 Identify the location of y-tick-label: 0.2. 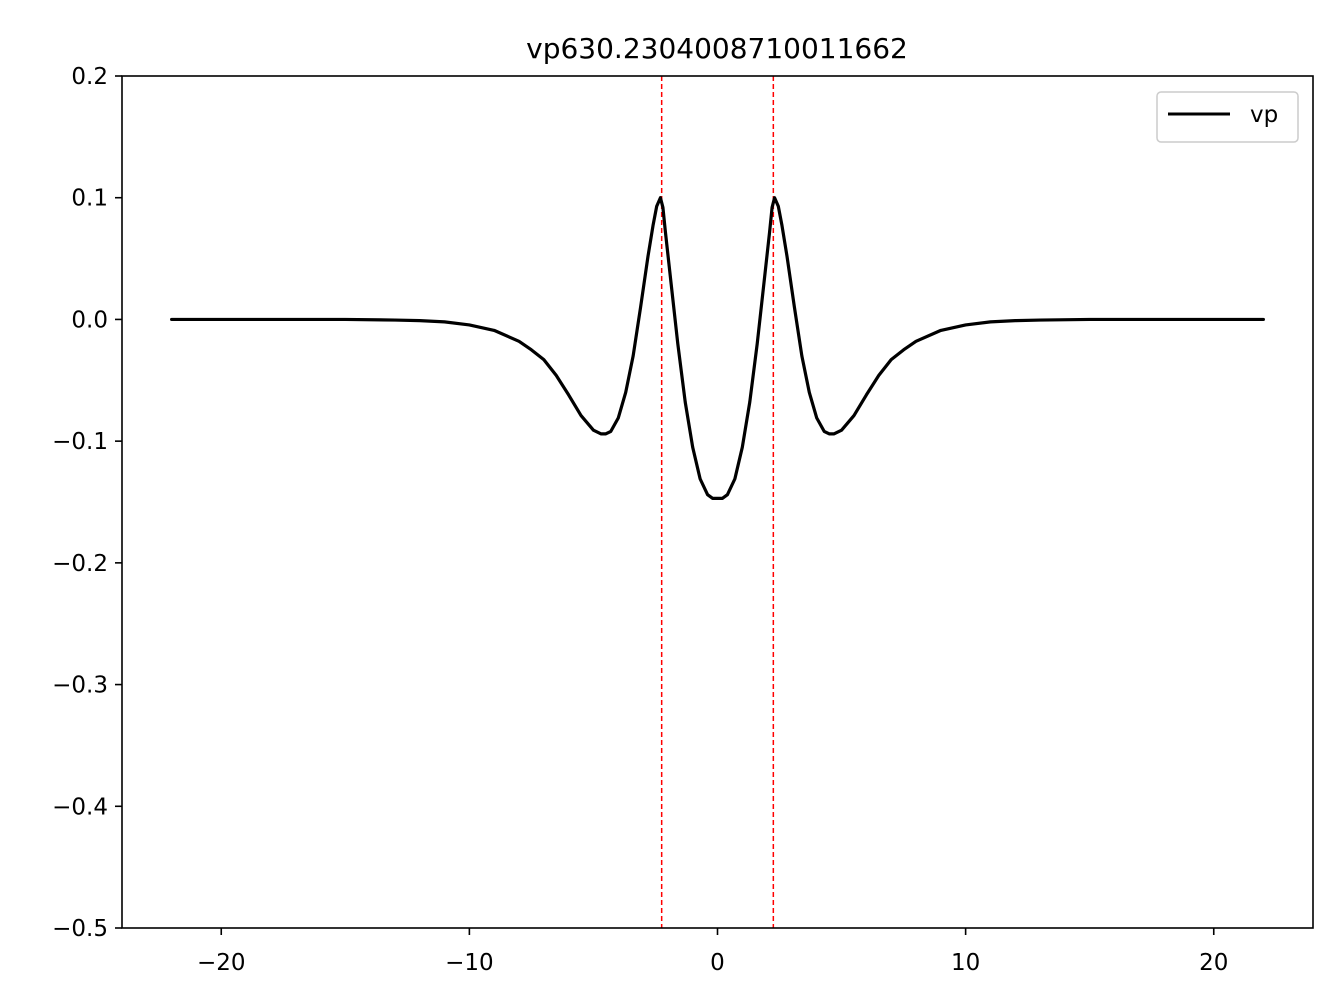
(89, 77).